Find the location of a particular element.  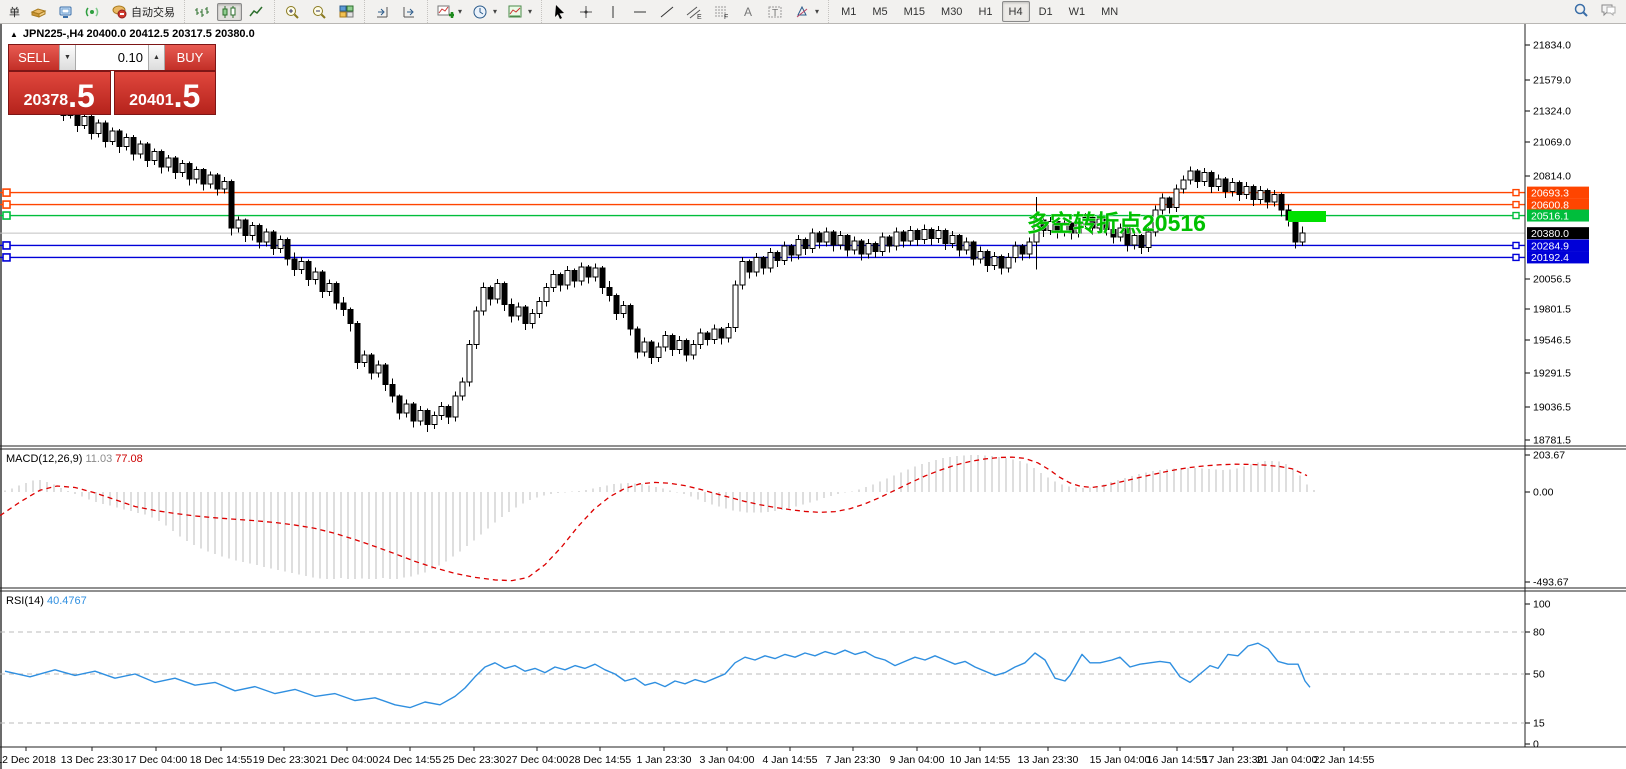

chat-icon is located at coordinates (1609, 12).